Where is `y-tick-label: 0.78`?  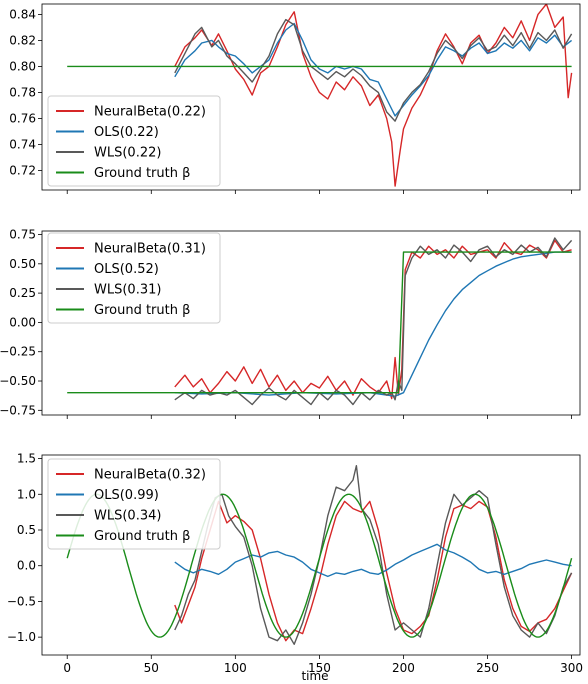 y-tick-label: 0.78 is located at coordinates (22, 92).